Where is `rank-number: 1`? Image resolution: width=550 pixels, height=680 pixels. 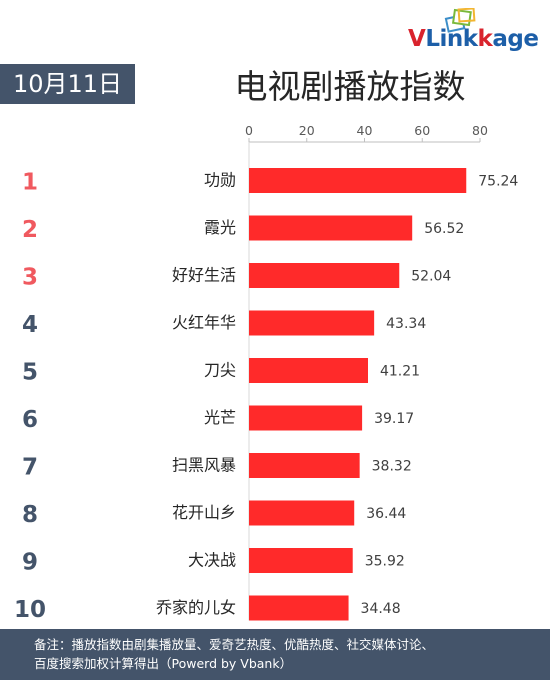 rank-number: 1 is located at coordinates (30, 183).